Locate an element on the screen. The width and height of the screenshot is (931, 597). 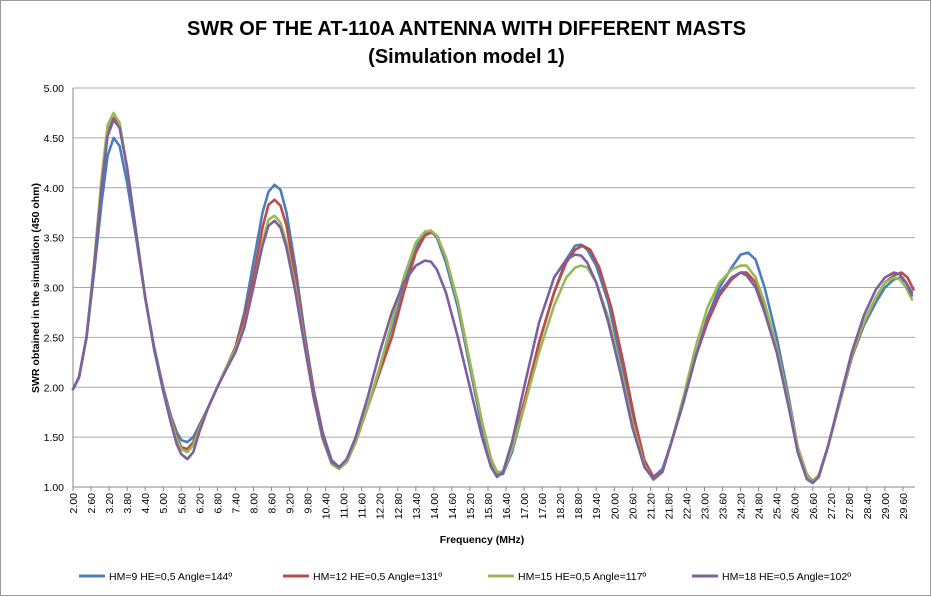
x-tick-label: 5.00 is located at coordinates (164, 503).